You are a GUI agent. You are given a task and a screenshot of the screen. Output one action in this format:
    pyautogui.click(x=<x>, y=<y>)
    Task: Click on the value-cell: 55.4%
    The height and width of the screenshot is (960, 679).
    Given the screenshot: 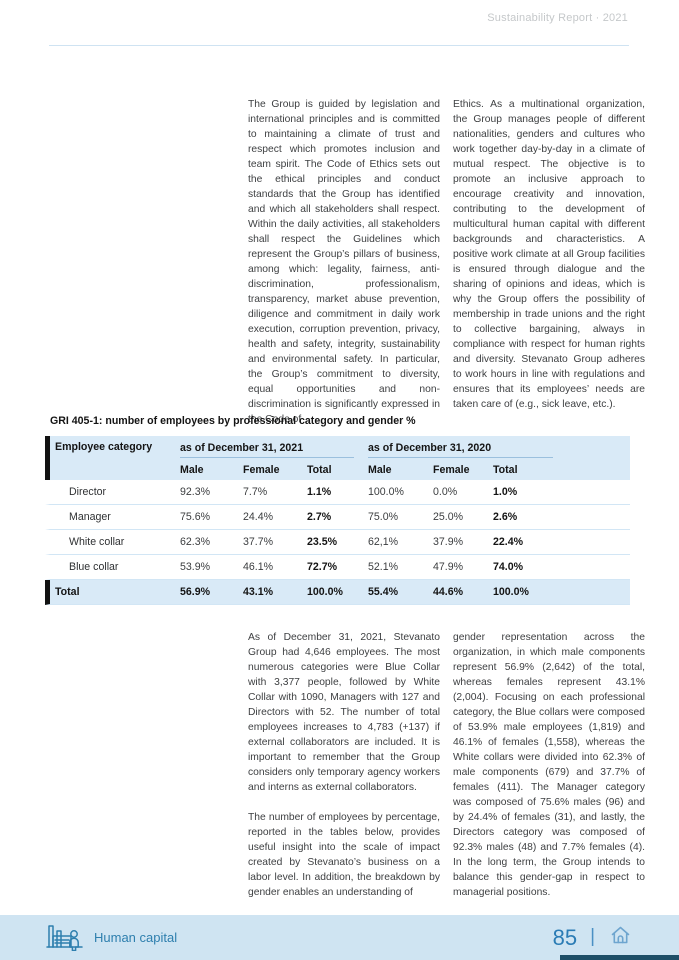 What is the action you would take?
    pyautogui.click(x=383, y=592)
    